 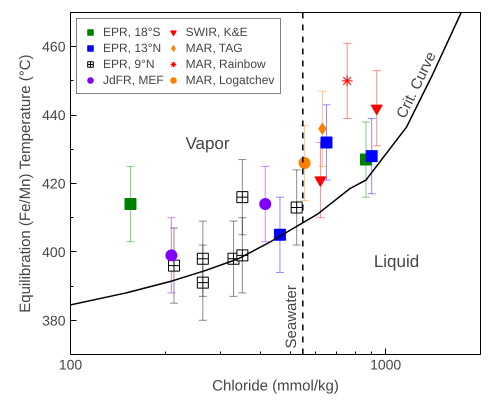 I want to click on y-tick-label: 420, so click(x=54, y=184).